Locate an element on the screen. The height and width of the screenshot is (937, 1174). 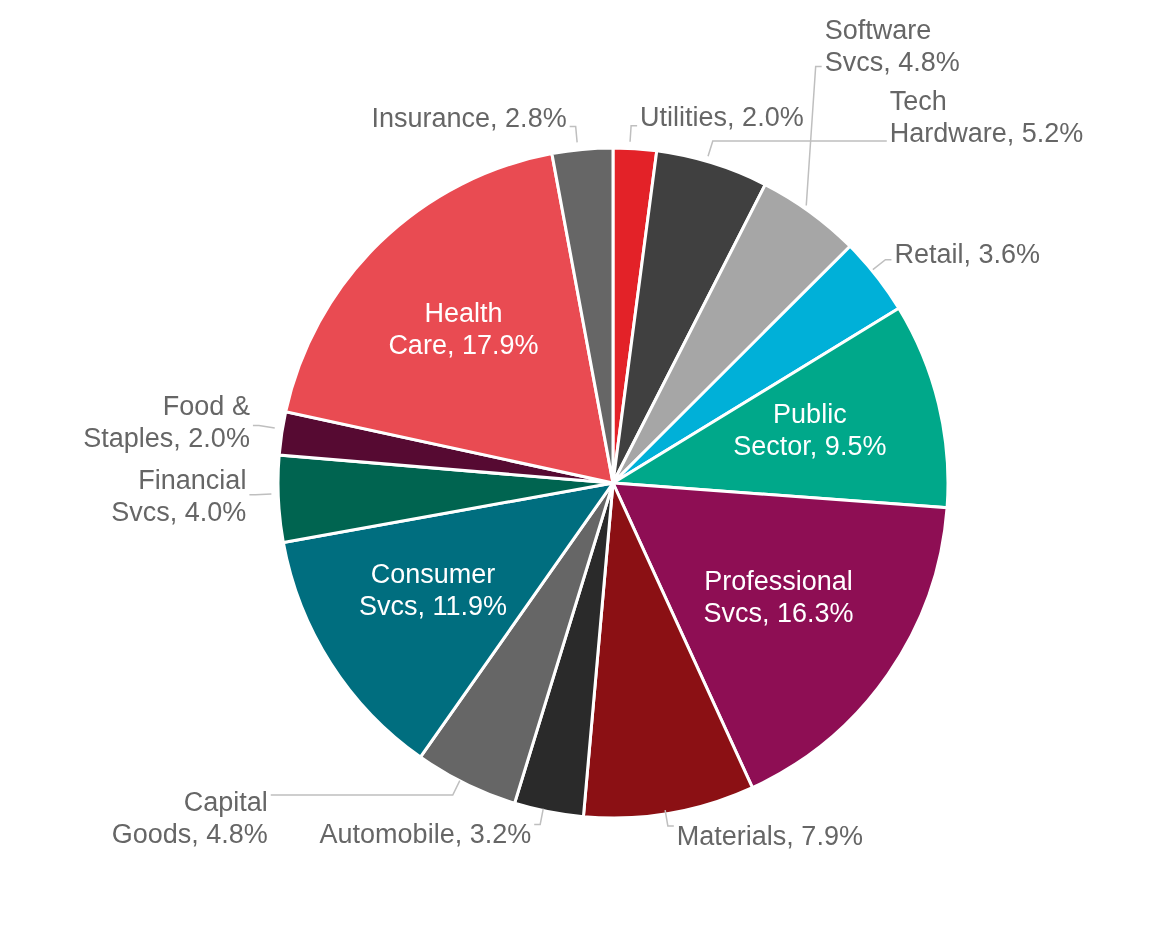
slice-label: Insurance, 2.8% is located at coordinates (469, 117).